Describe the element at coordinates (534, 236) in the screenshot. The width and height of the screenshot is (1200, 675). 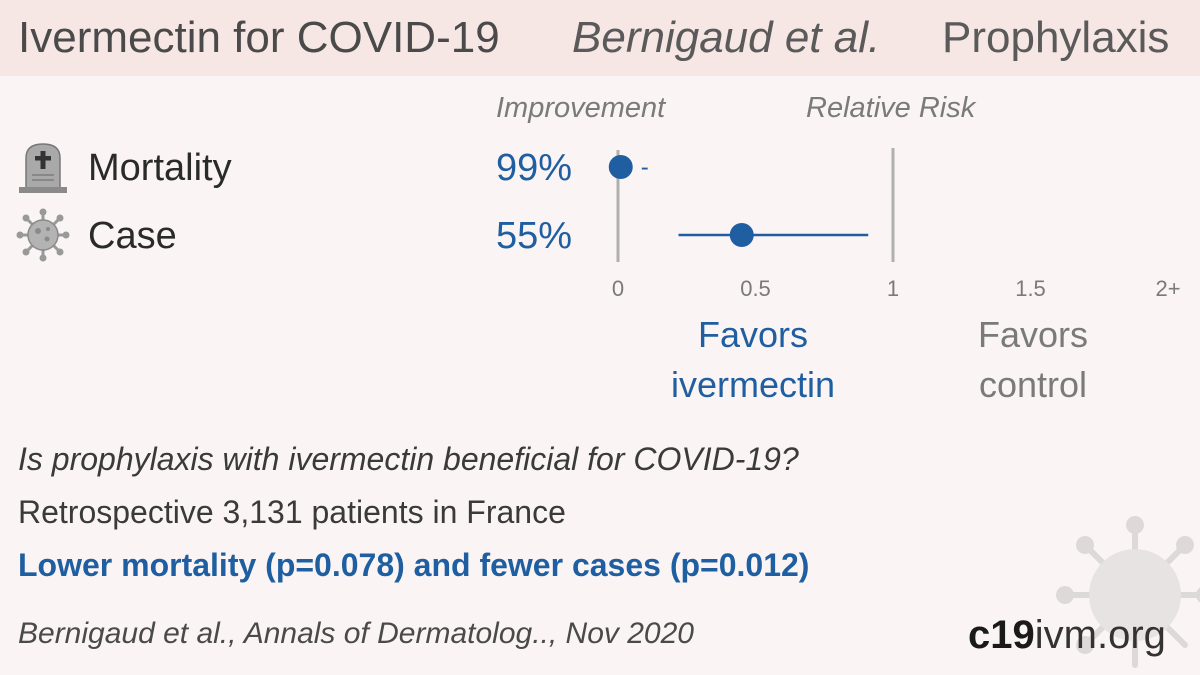
I see `row-improvement-case: 55%` at that location.